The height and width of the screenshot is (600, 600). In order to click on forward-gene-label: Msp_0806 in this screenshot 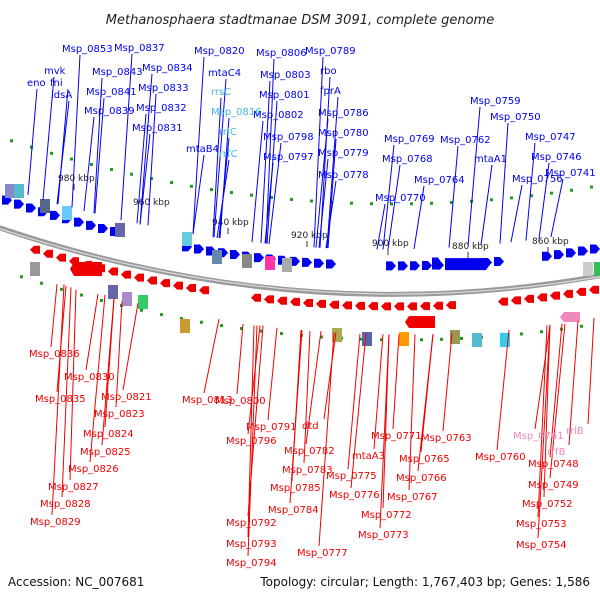, I will do `click(281, 53)`.